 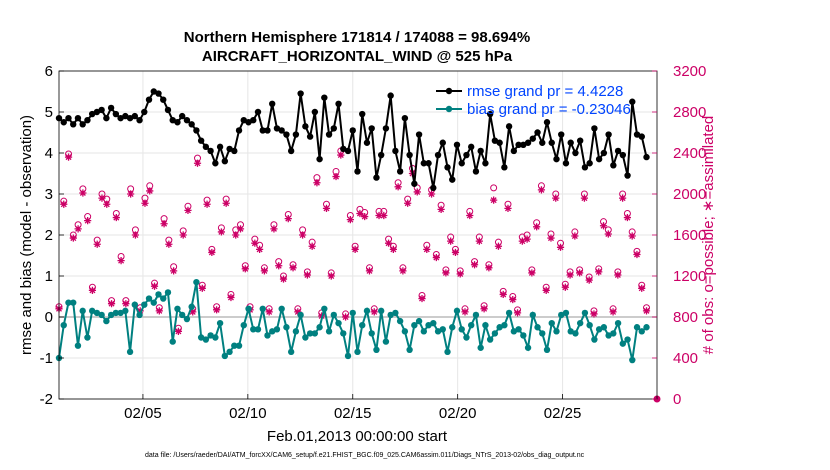 I want to click on y-axis-right-label: # of obs: o=possible; ∗=assimilated, so click(x=708, y=235).